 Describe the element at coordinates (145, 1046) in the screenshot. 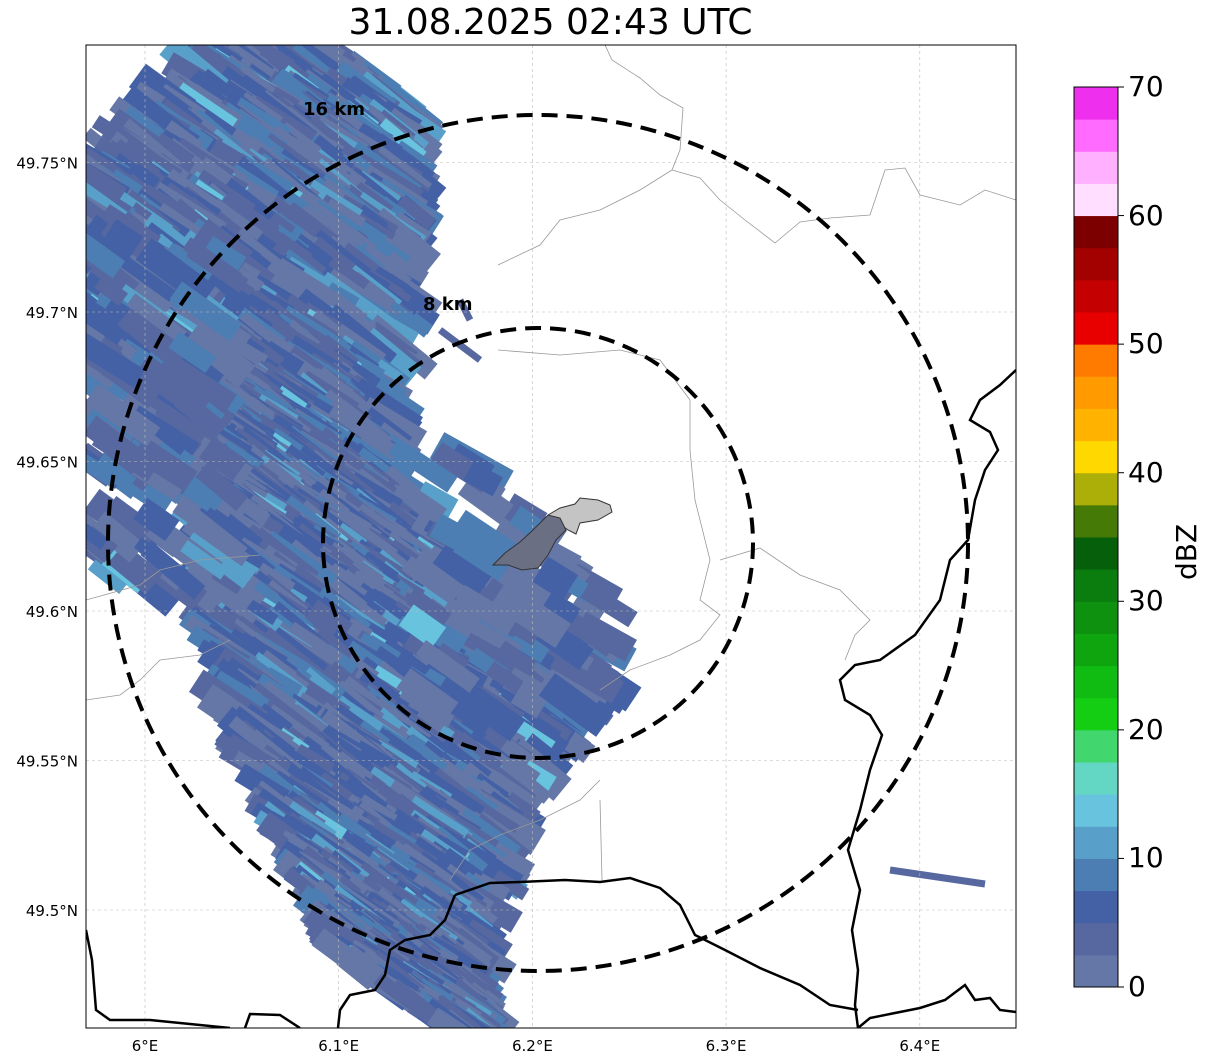

I see `lon-tick-label: 6°E` at that location.